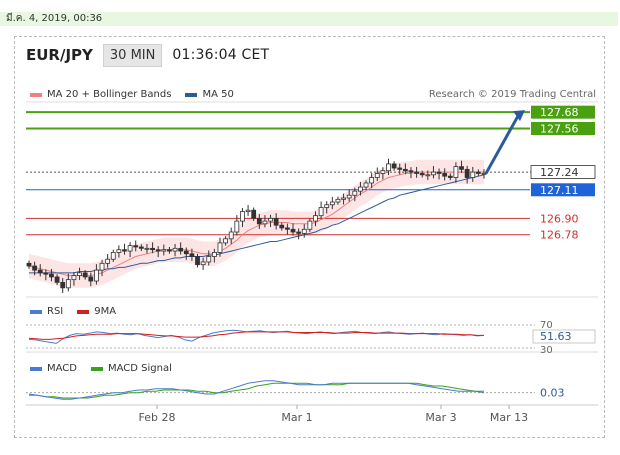  I want to click on date-bar: มี.ค. 4, 2019, 00:36, so click(309, 19).